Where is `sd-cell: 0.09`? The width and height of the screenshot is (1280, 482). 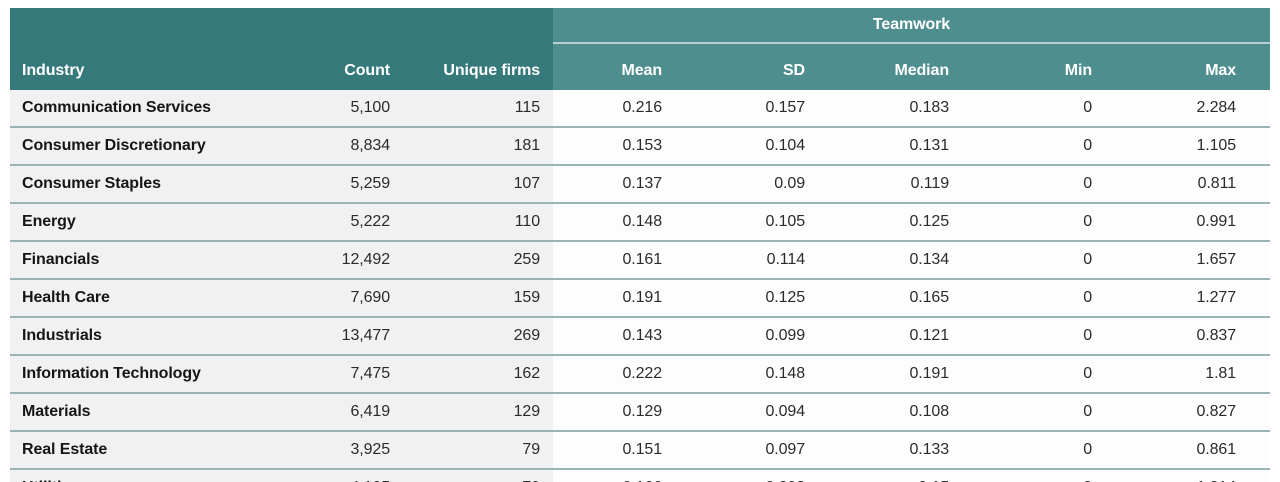 sd-cell: 0.09 is located at coordinates (767, 184).